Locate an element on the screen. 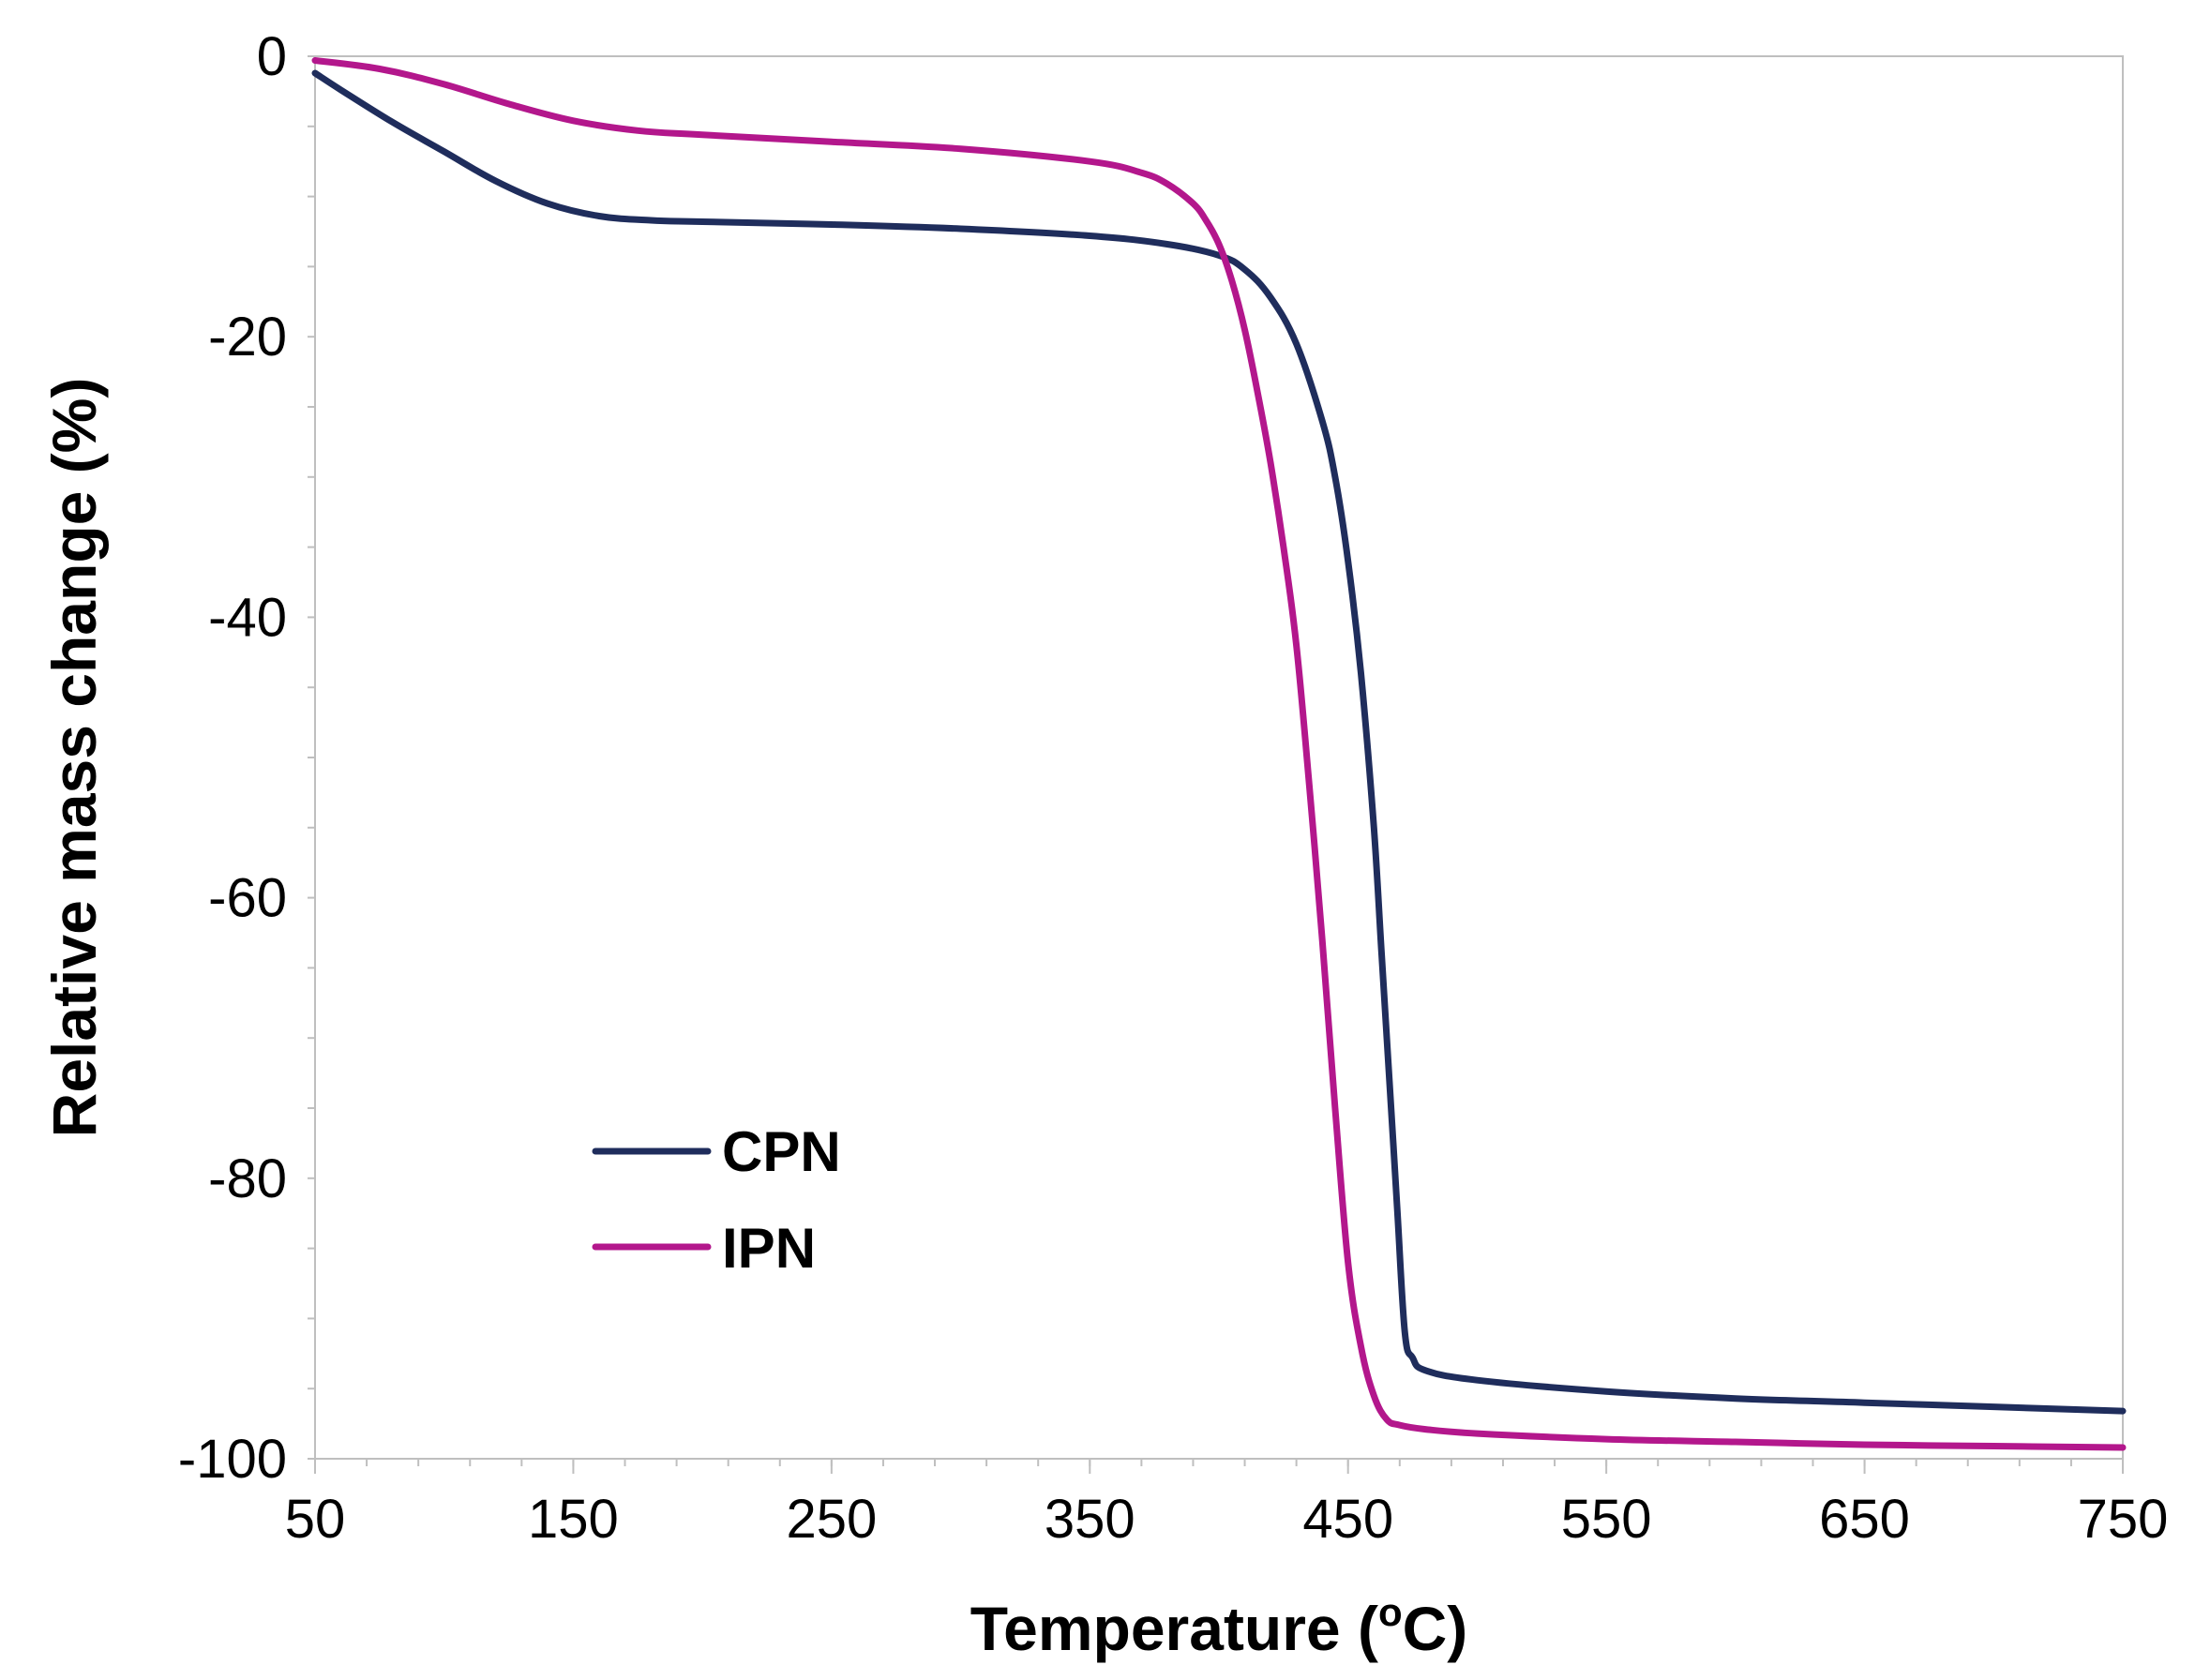  x-axis-title-superscript: o is located at coordinates (1390, 1612).